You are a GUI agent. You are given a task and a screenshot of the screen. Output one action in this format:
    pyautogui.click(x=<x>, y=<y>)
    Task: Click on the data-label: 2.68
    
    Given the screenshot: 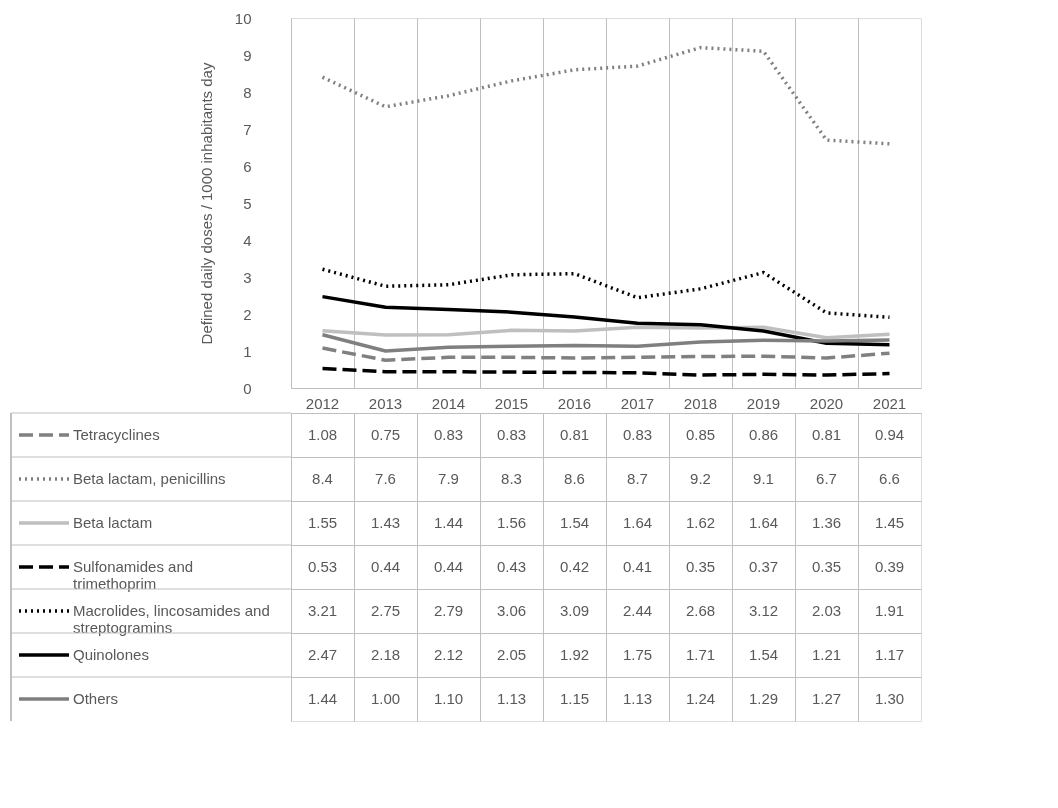 What is the action you would take?
    pyautogui.click(x=700, y=610)
    